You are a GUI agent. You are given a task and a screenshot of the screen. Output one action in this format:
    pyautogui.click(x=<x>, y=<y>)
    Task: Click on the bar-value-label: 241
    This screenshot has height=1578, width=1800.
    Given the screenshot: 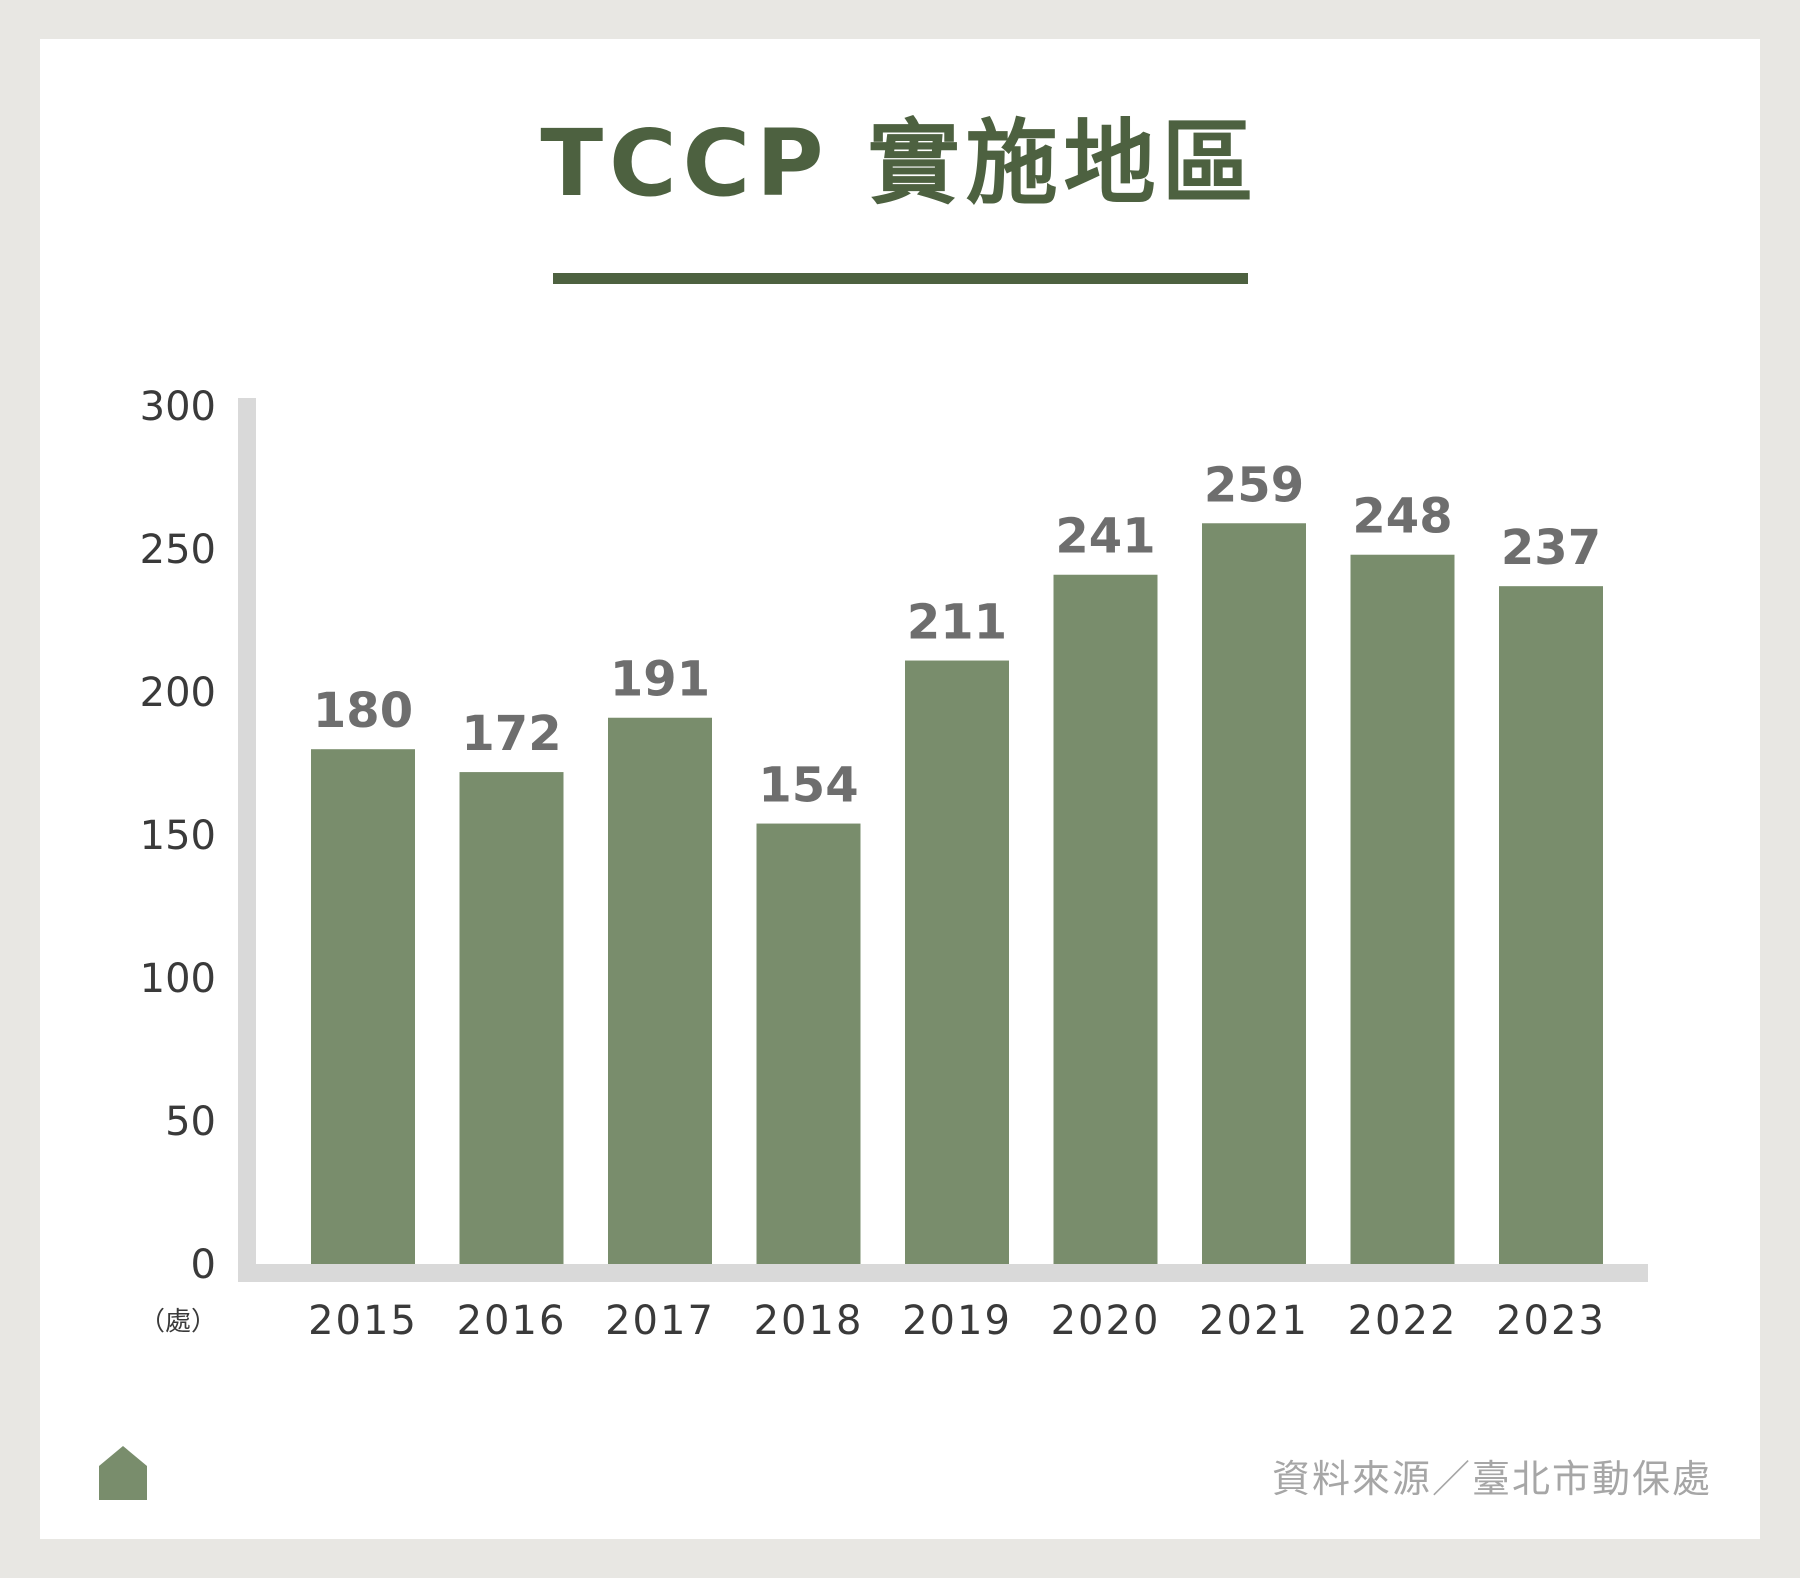 What is the action you would take?
    pyautogui.click(x=1105, y=537)
    